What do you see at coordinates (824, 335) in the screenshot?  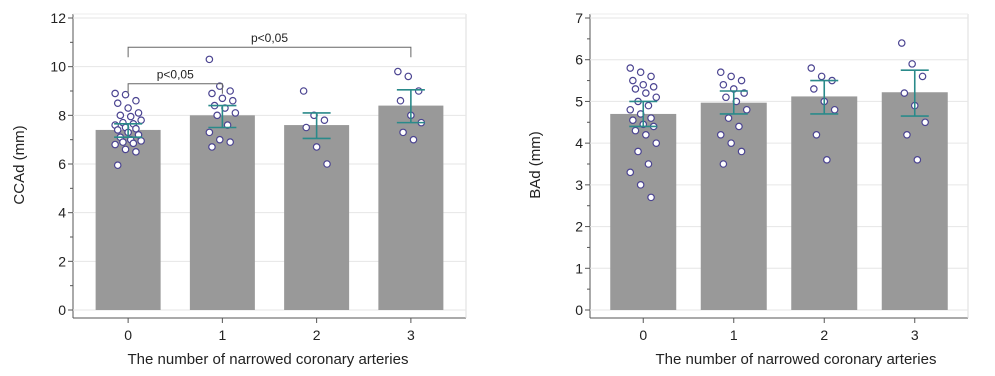 I see `x-tick-label: 2` at bounding box center [824, 335].